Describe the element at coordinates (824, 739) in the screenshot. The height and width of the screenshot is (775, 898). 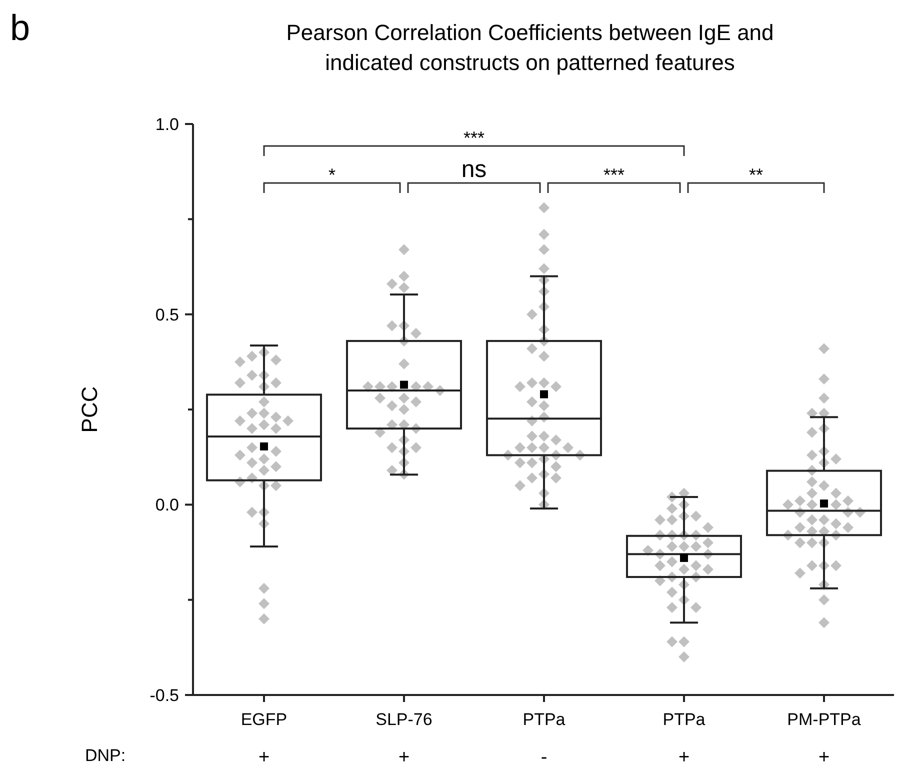
I see `x-tick-label: PM-PTPa +` at that location.